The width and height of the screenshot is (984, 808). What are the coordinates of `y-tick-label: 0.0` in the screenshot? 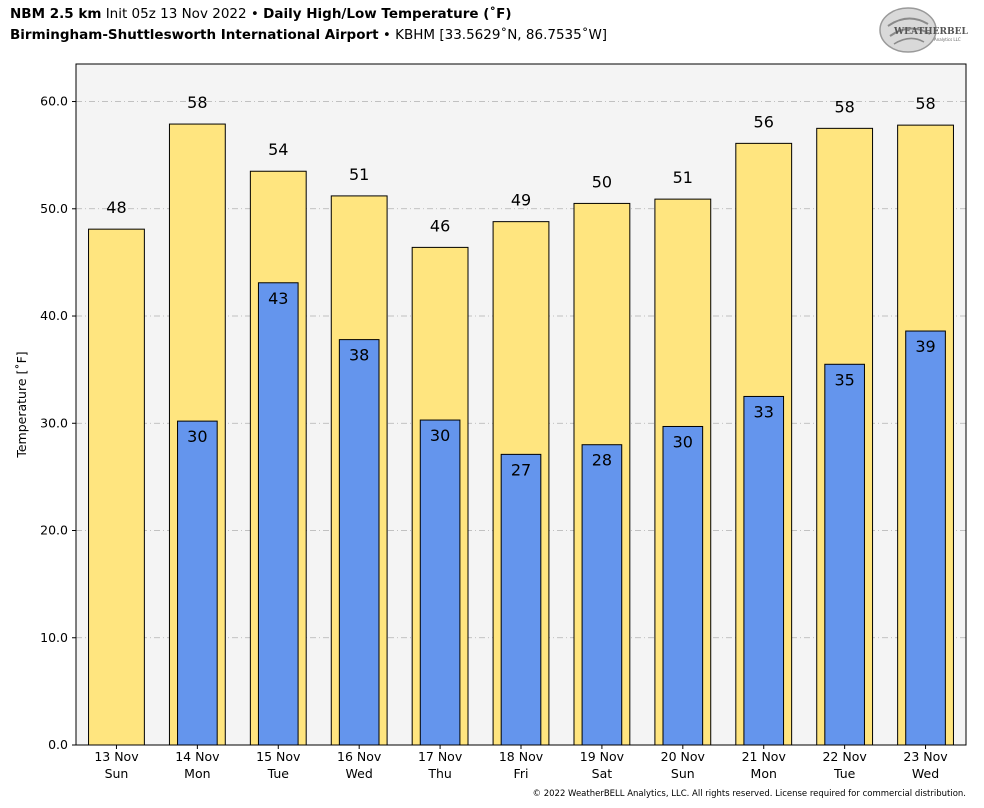 It's located at (58, 744).